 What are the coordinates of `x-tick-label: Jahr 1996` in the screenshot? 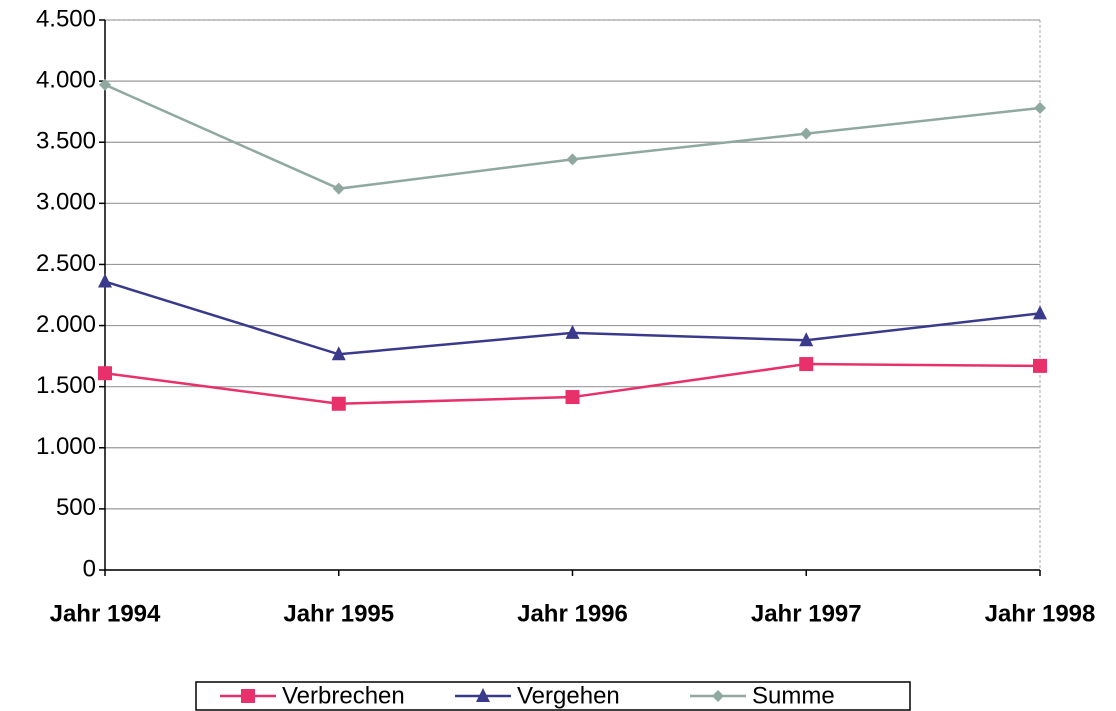 It's located at (572, 613).